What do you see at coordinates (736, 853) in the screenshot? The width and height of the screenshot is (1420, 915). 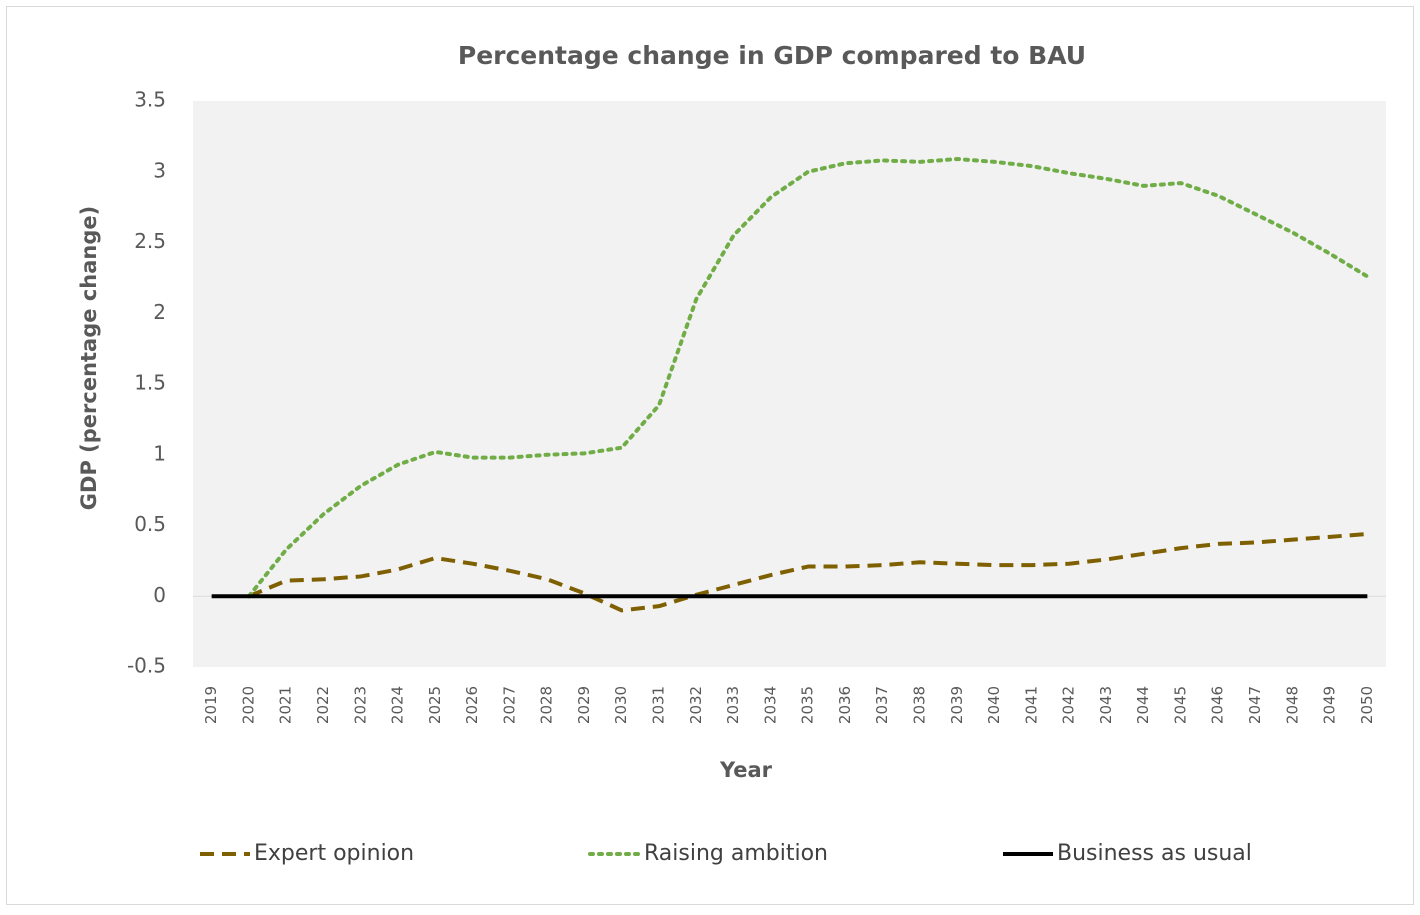 I see `legend-label: Raising ambition` at bounding box center [736, 853].